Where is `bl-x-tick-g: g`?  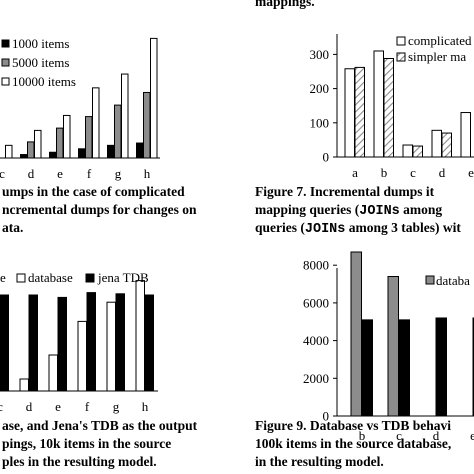 bl-x-tick-g: g is located at coordinates (116, 406).